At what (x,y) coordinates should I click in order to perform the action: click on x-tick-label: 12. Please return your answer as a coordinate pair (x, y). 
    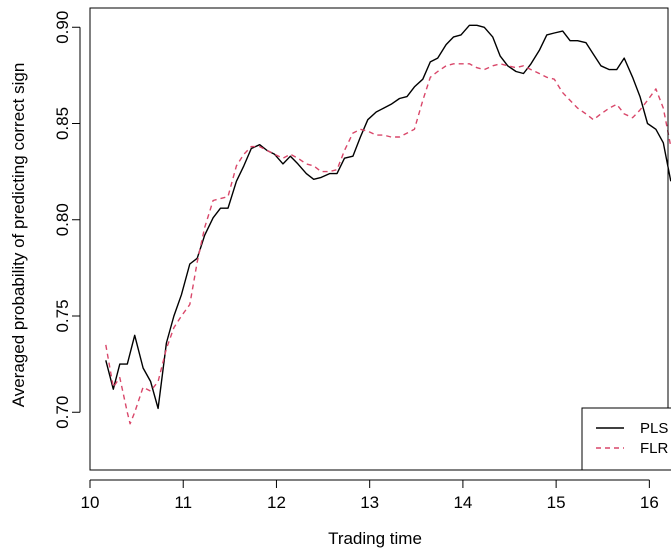
    Looking at the image, I should click on (276, 502).